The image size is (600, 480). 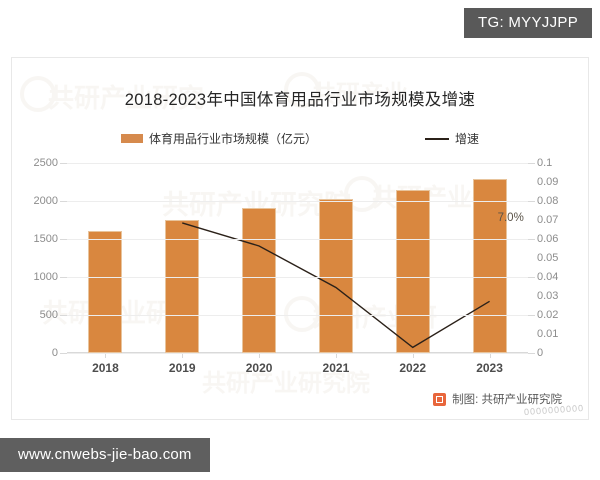 What do you see at coordinates (545, 163) in the screenshot?
I see `y-axis-right-tick-label: 0.1` at bounding box center [545, 163].